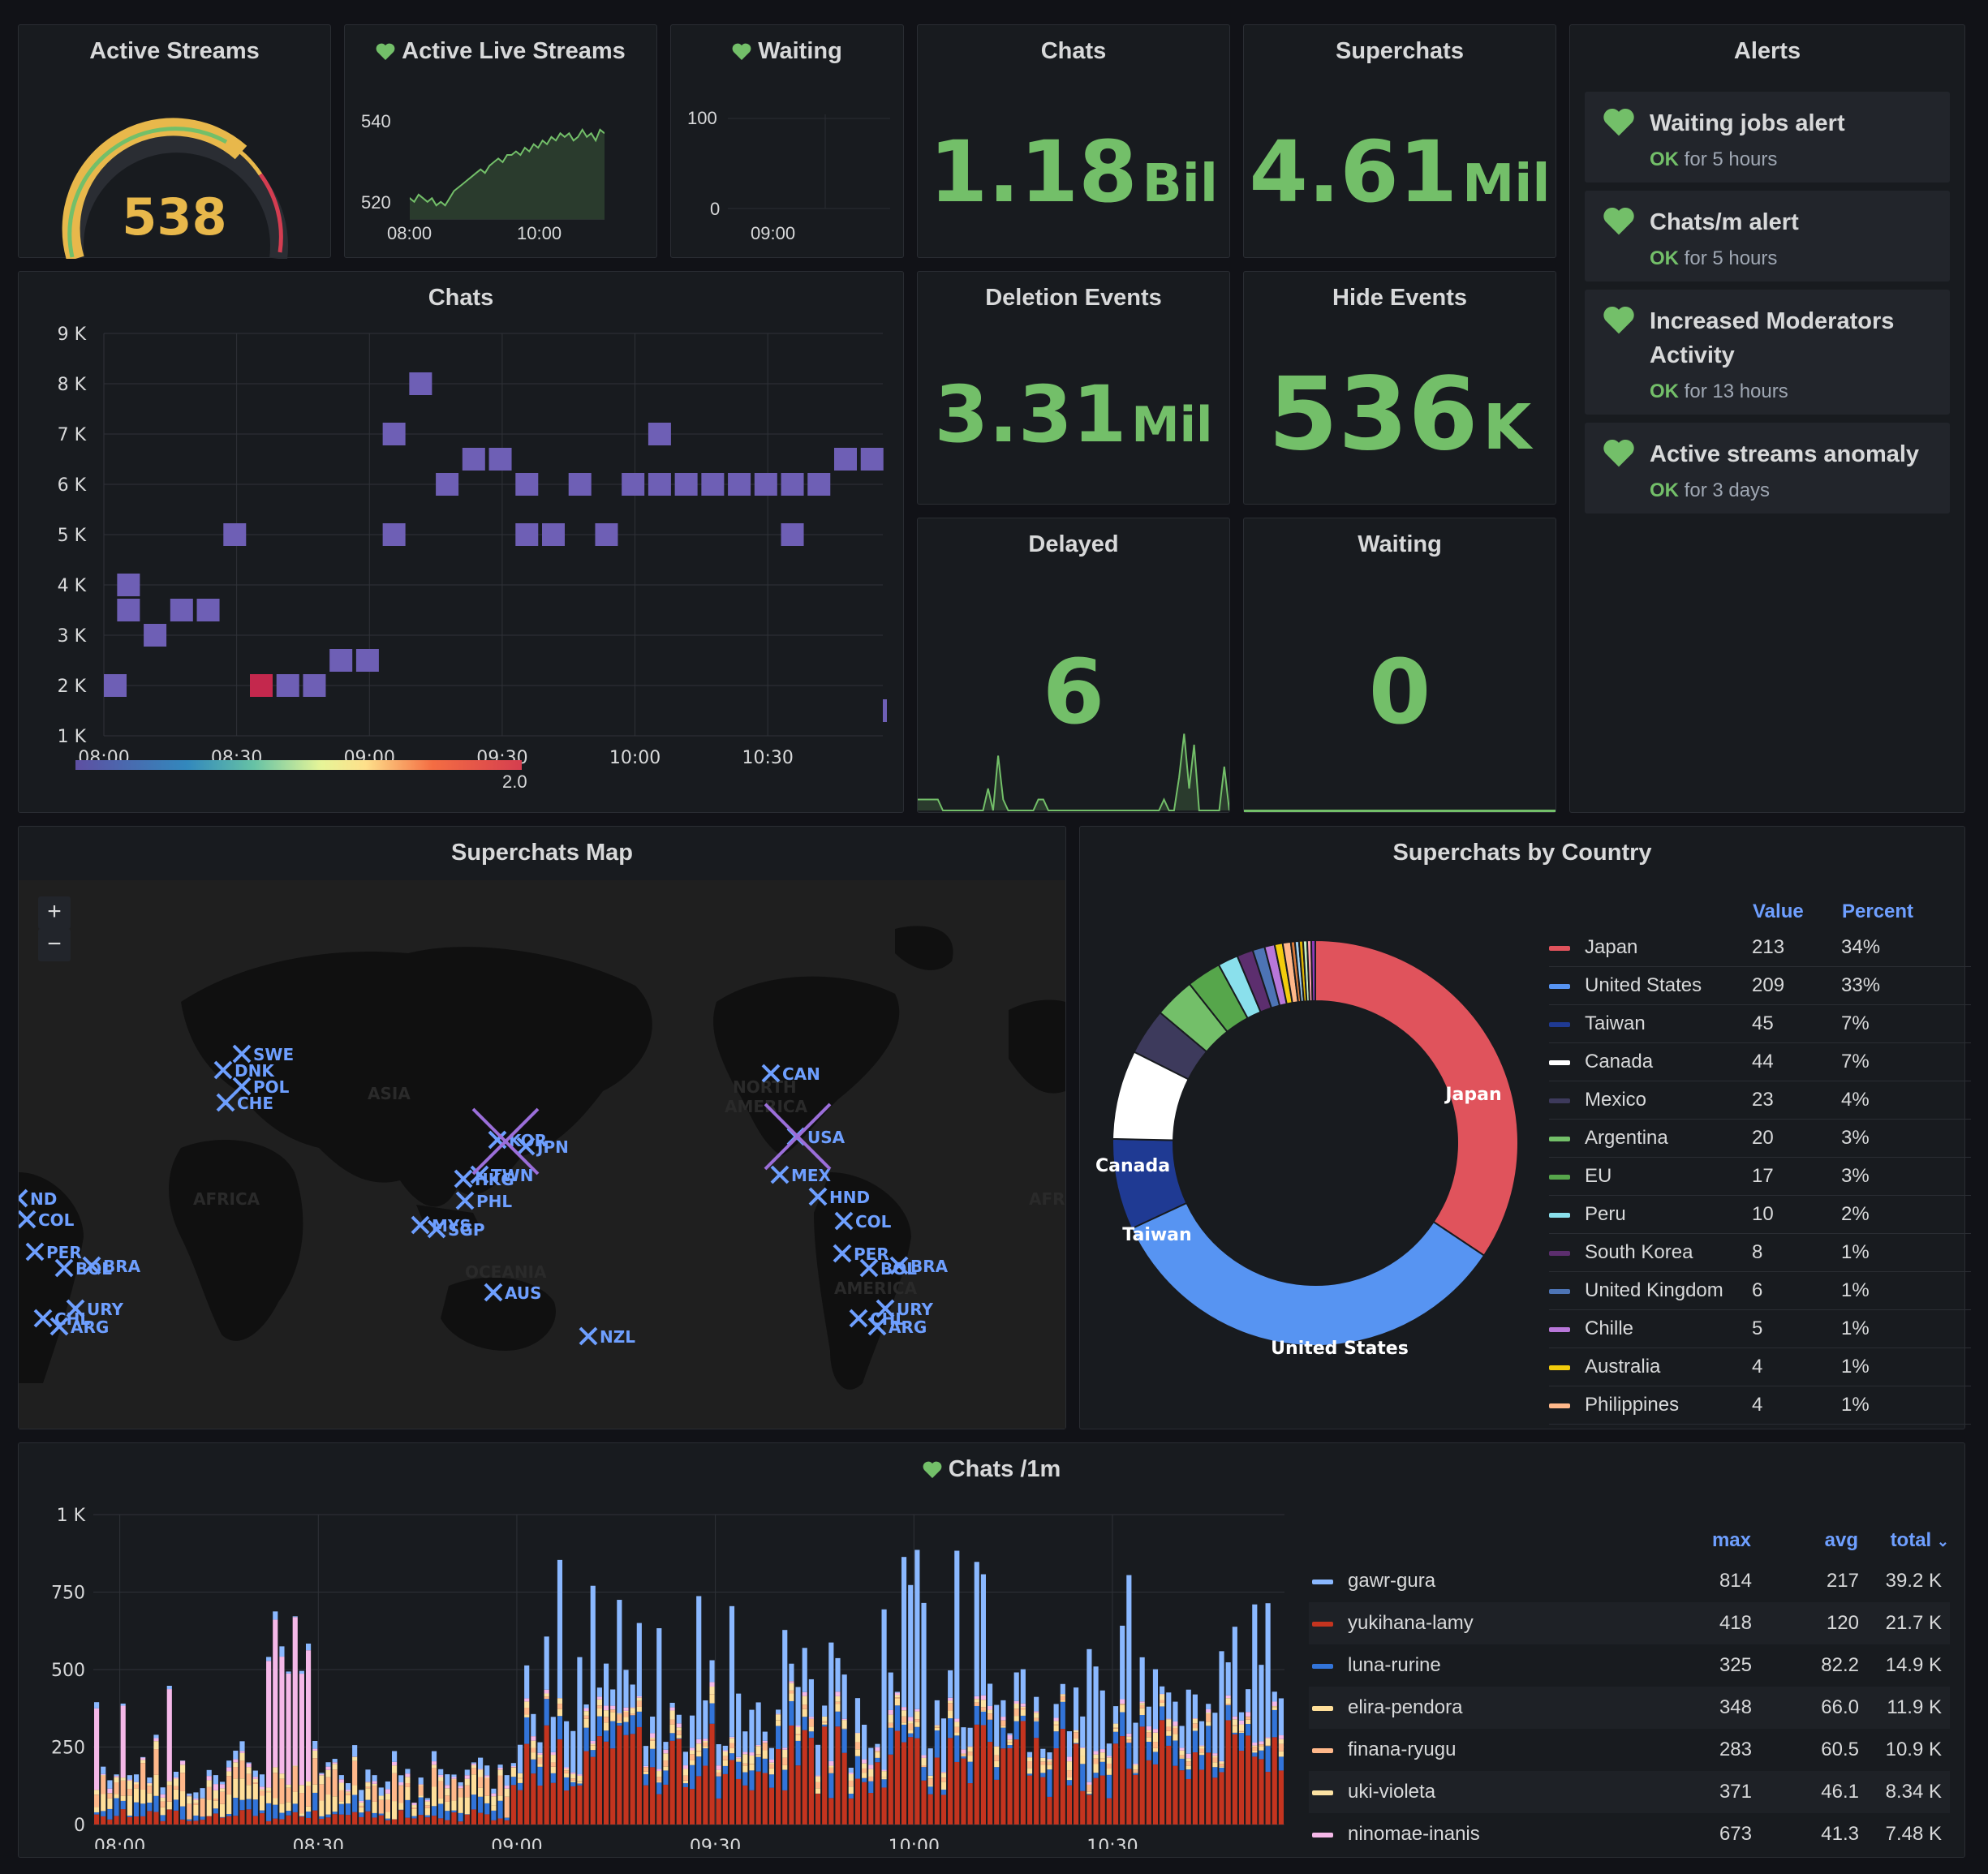 This screenshot has width=1988, height=1874. What do you see at coordinates (1629, 1750) in the screenshot?
I see `series-legend-row: finana-ryugu 283 60.5 10.9 K` at bounding box center [1629, 1750].